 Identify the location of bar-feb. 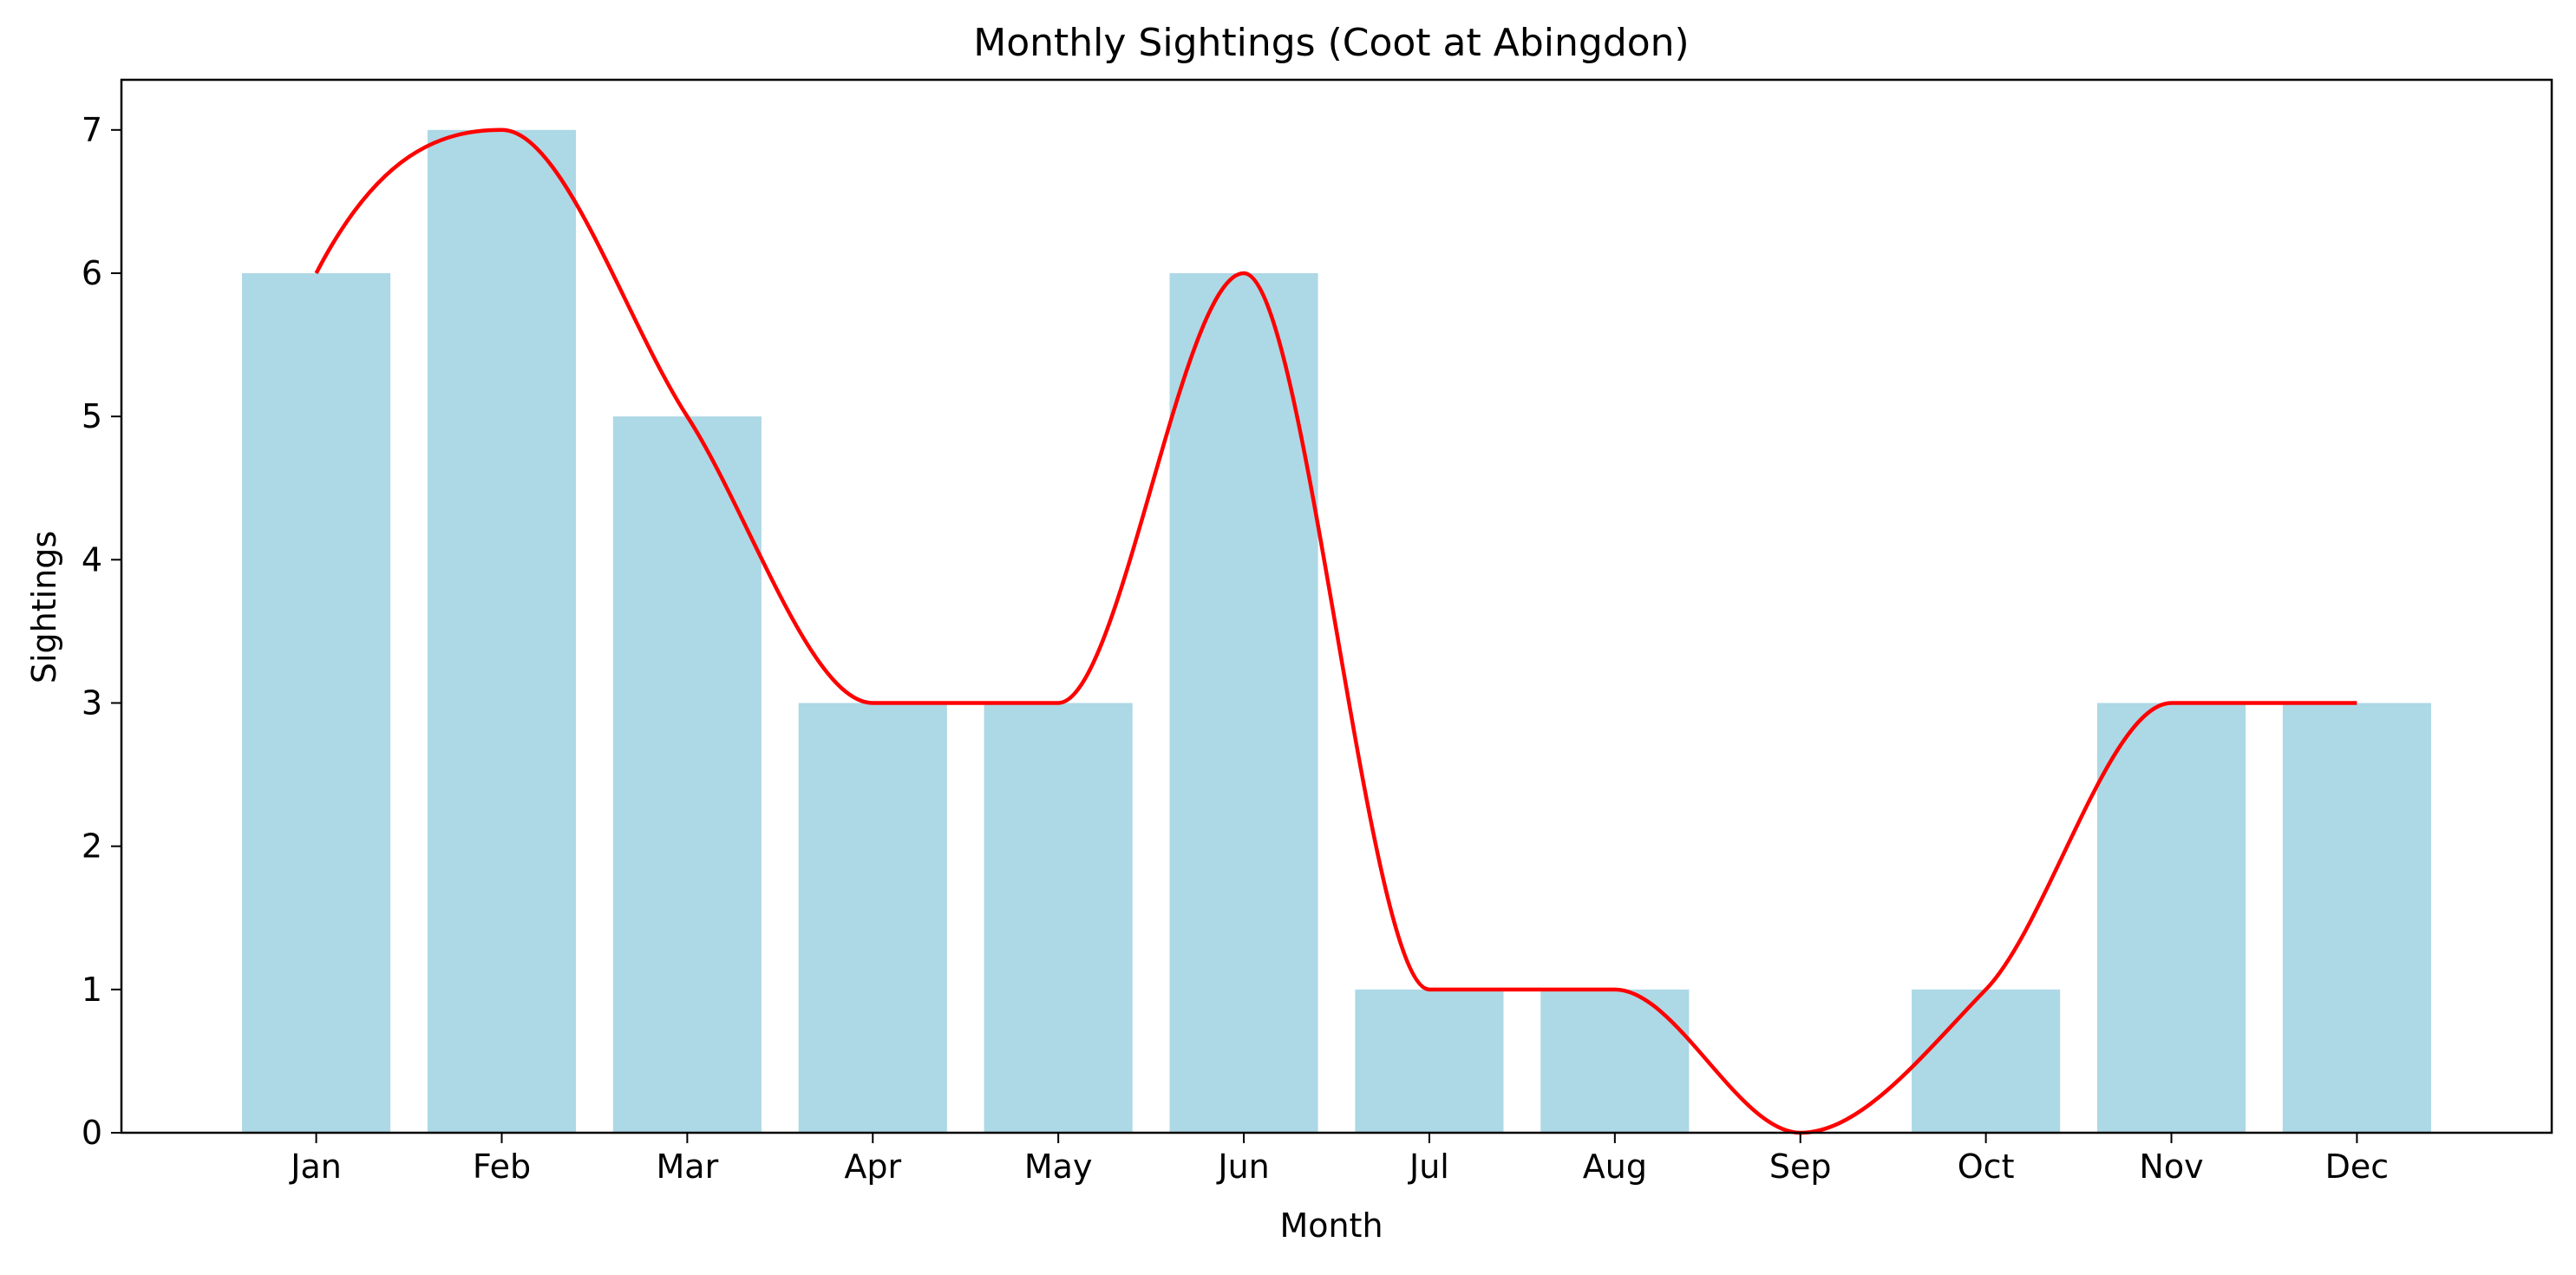
(502, 631).